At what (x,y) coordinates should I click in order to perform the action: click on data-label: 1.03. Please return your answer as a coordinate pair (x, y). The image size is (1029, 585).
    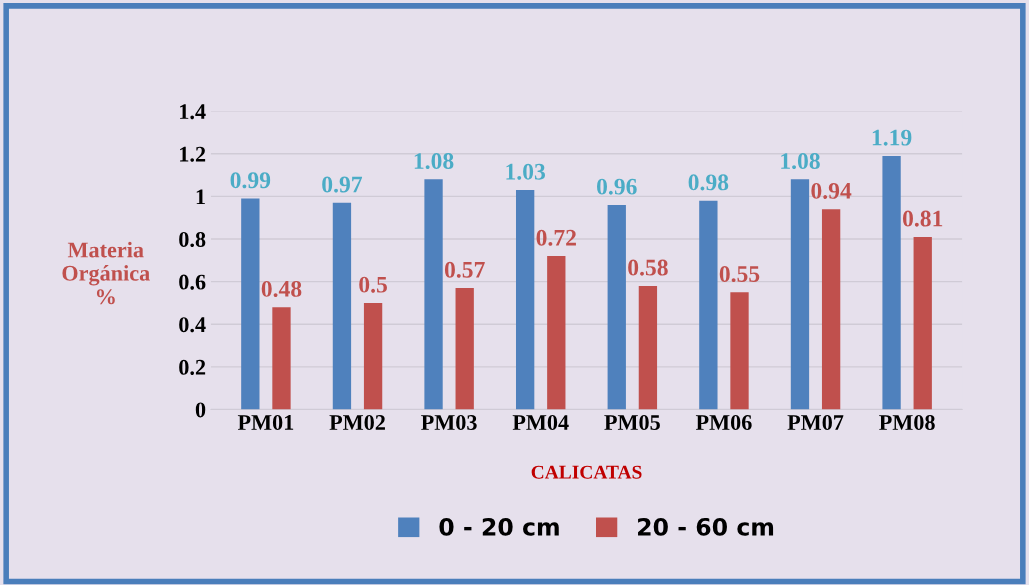
    Looking at the image, I should click on (526, 171).